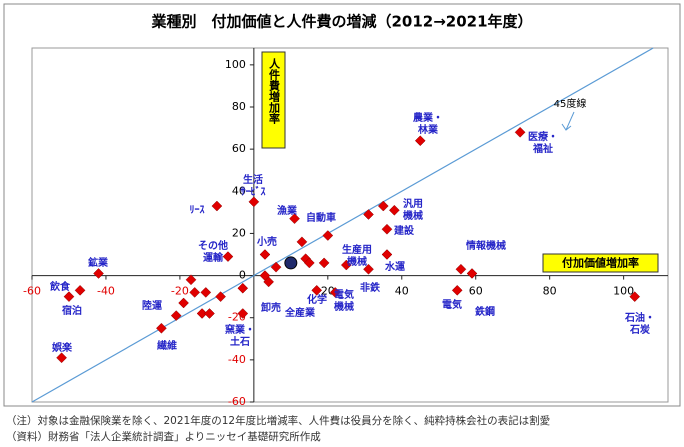 This screenshot has height=447, width=684. What do you see at coordinates (163, 436) in the screenshot?
I see `note: （資料）財務省「法人企業統計調査」よりニッセイ基礎研究所作成` at bounding box center [163, 436].